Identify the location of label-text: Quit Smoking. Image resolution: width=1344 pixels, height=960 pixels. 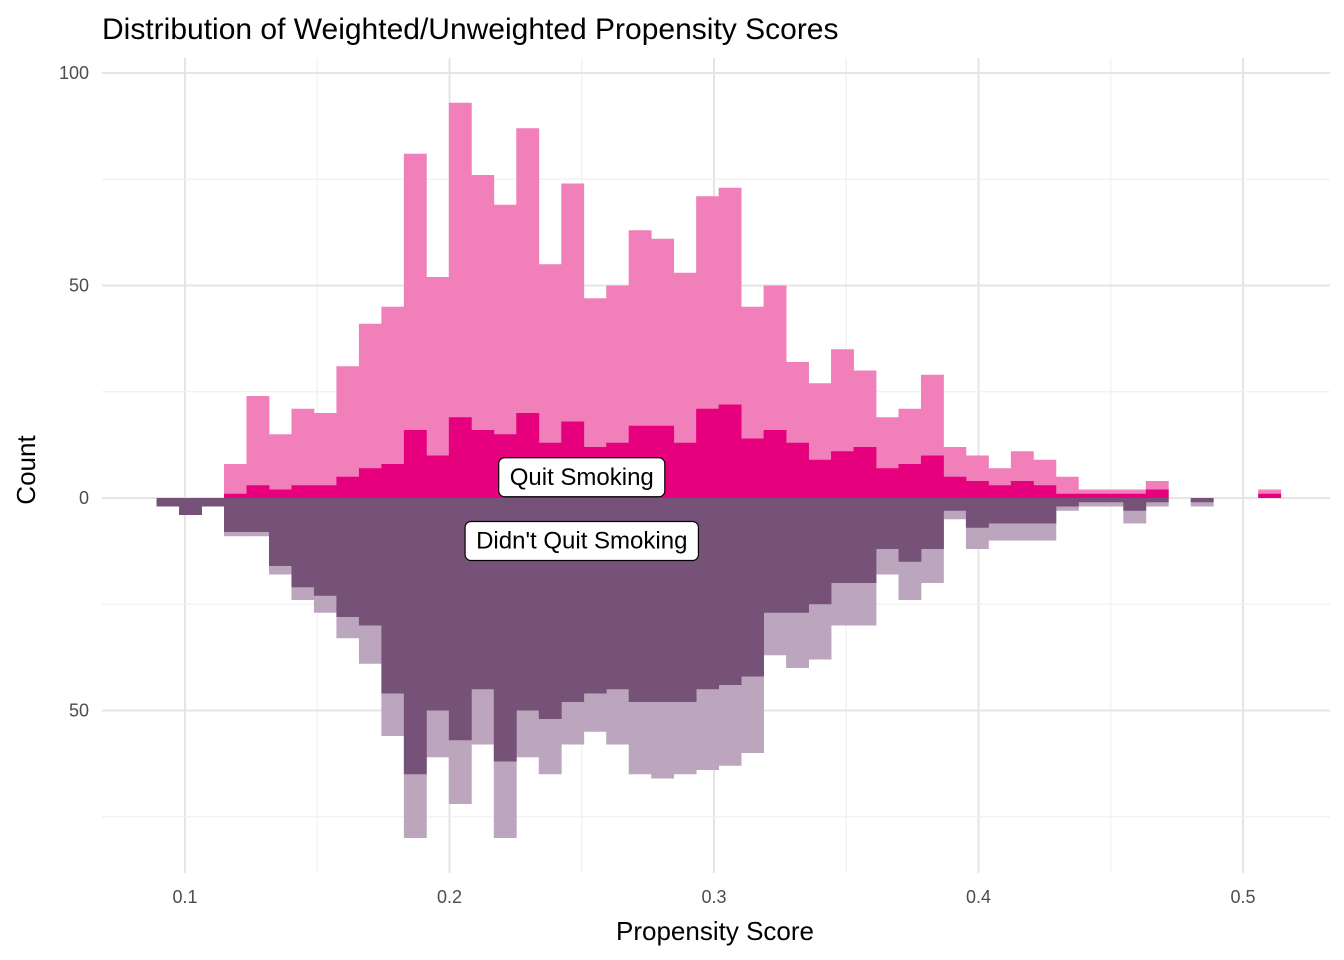
(582, 477).